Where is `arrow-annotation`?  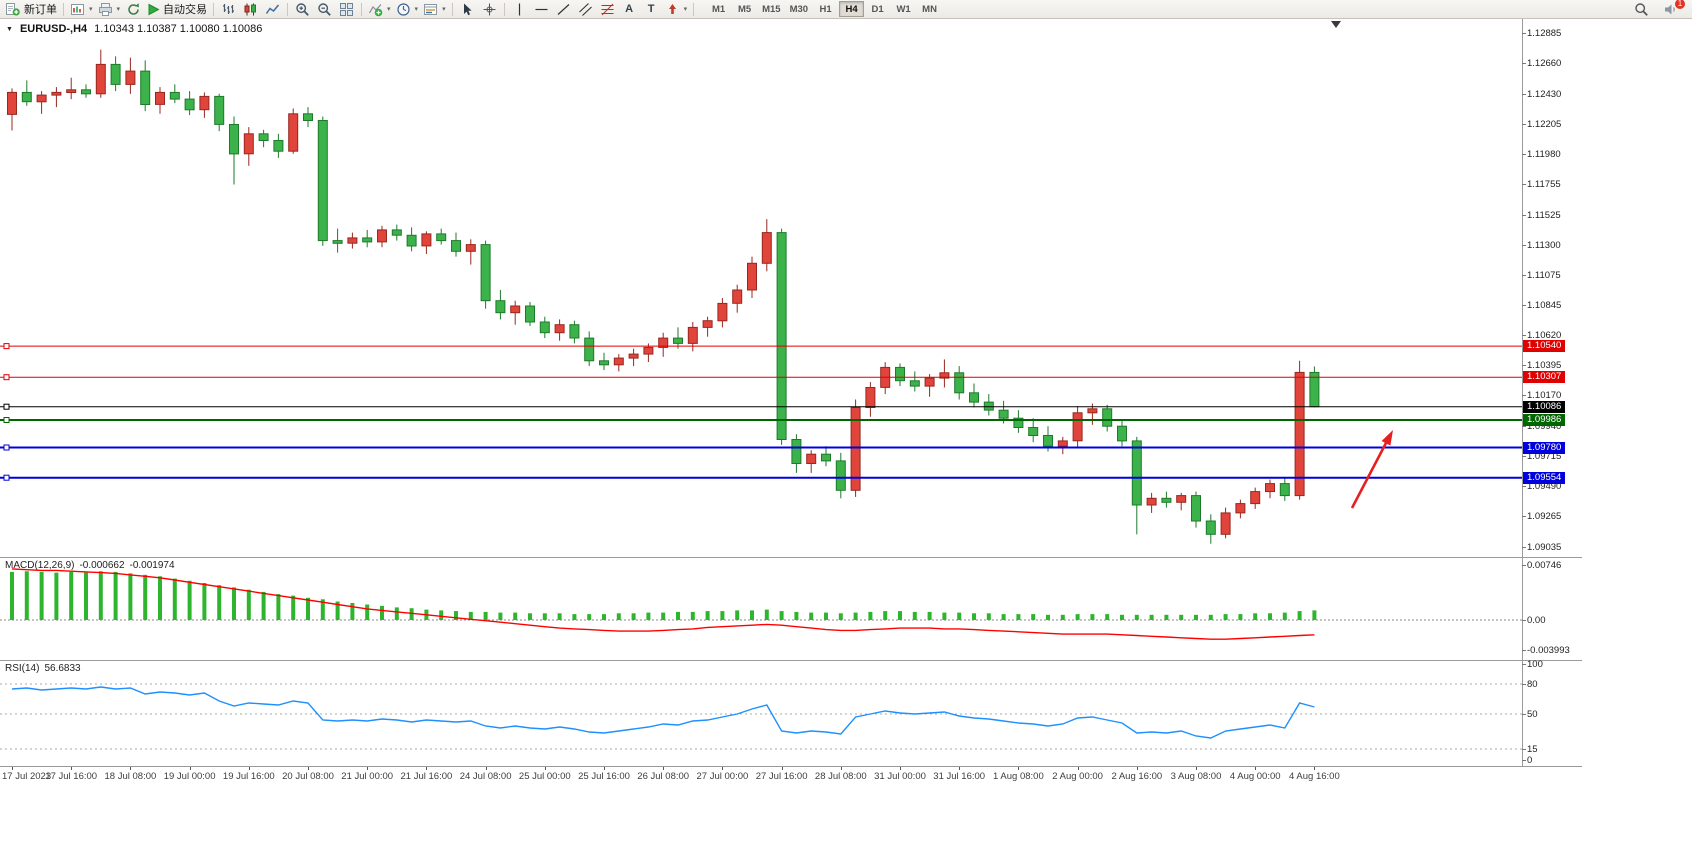
arrow-annotation is located at coordinates (1375, 469).